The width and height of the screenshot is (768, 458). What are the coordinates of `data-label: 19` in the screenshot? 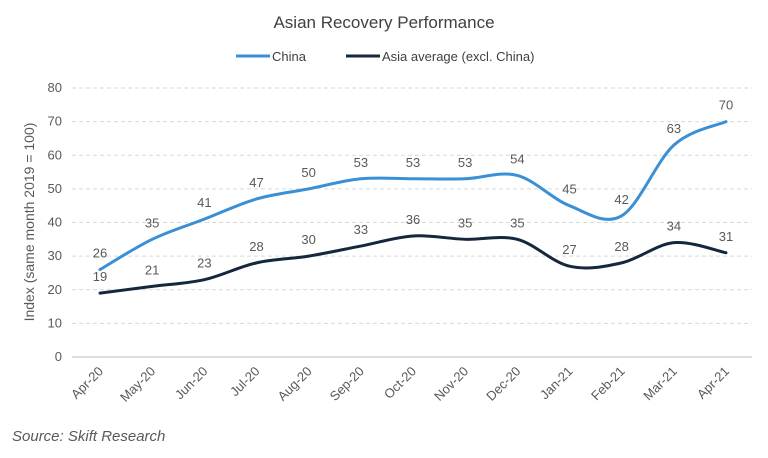 It's located at (100, 276).